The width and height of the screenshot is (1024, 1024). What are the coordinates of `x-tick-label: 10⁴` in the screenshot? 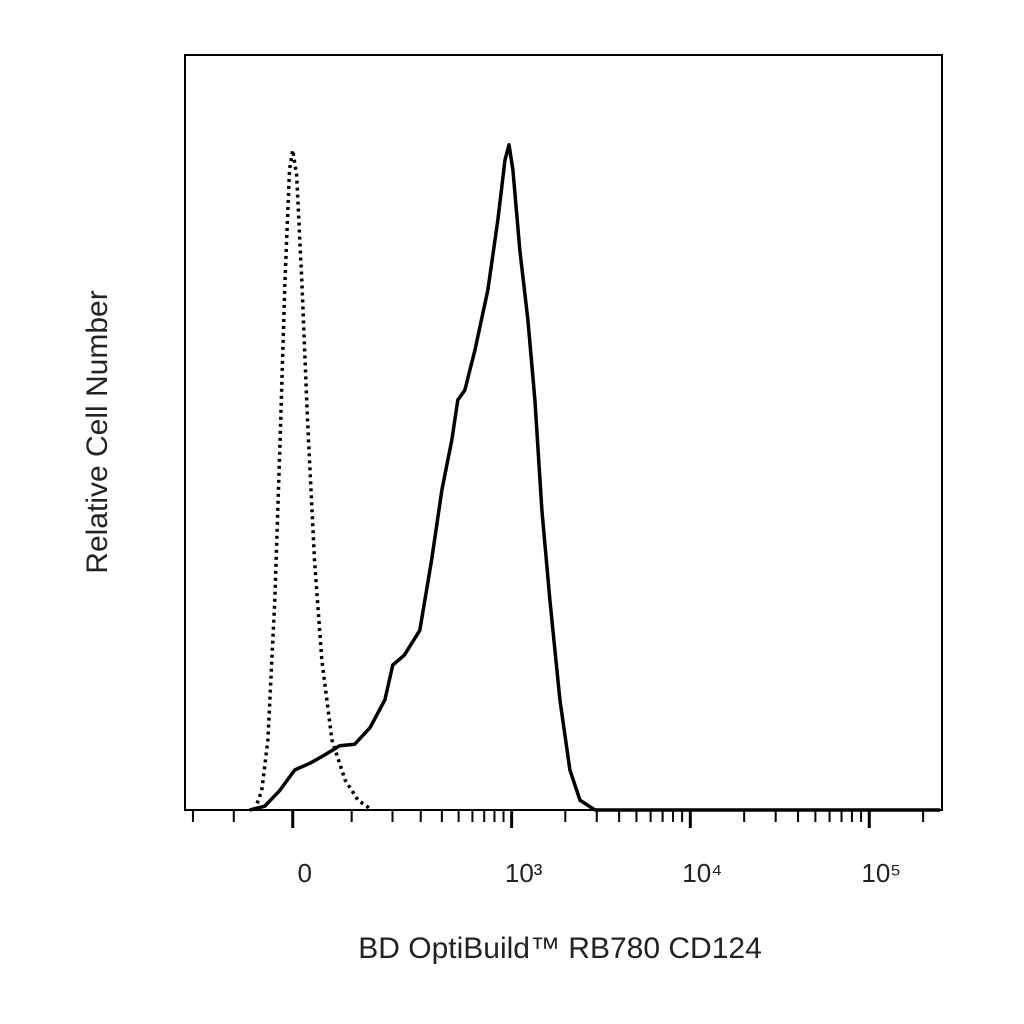 It's located at (702, 873).